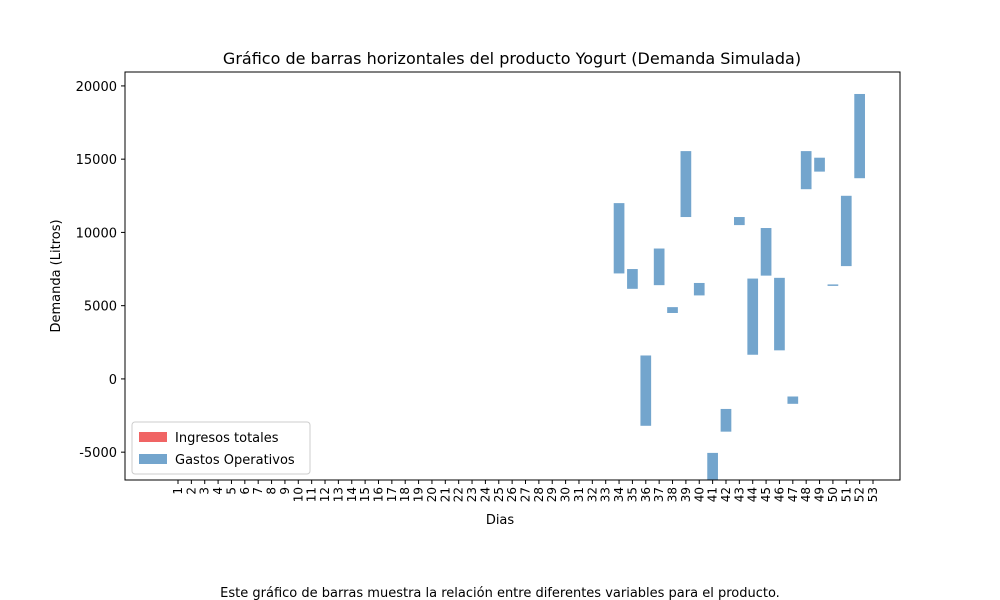 The image size is (1000, 600). I want to click on x-tick-label: 37, so click(659, 494).